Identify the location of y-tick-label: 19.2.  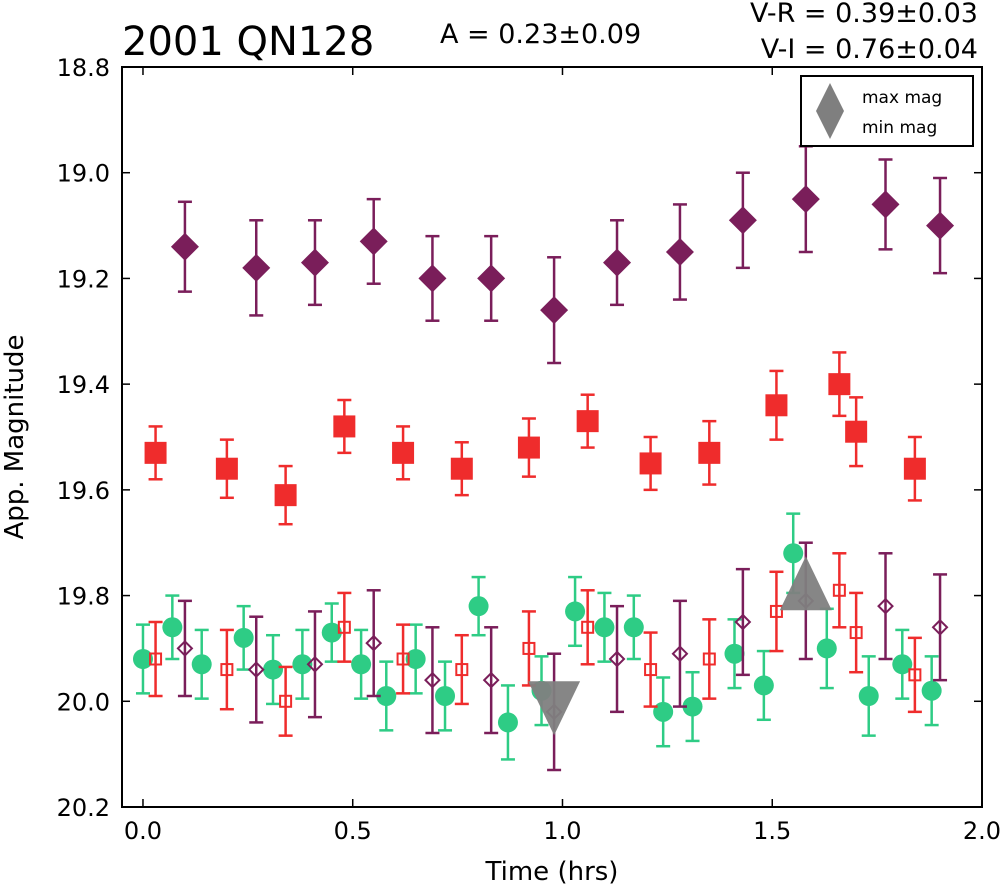
(83, 279).